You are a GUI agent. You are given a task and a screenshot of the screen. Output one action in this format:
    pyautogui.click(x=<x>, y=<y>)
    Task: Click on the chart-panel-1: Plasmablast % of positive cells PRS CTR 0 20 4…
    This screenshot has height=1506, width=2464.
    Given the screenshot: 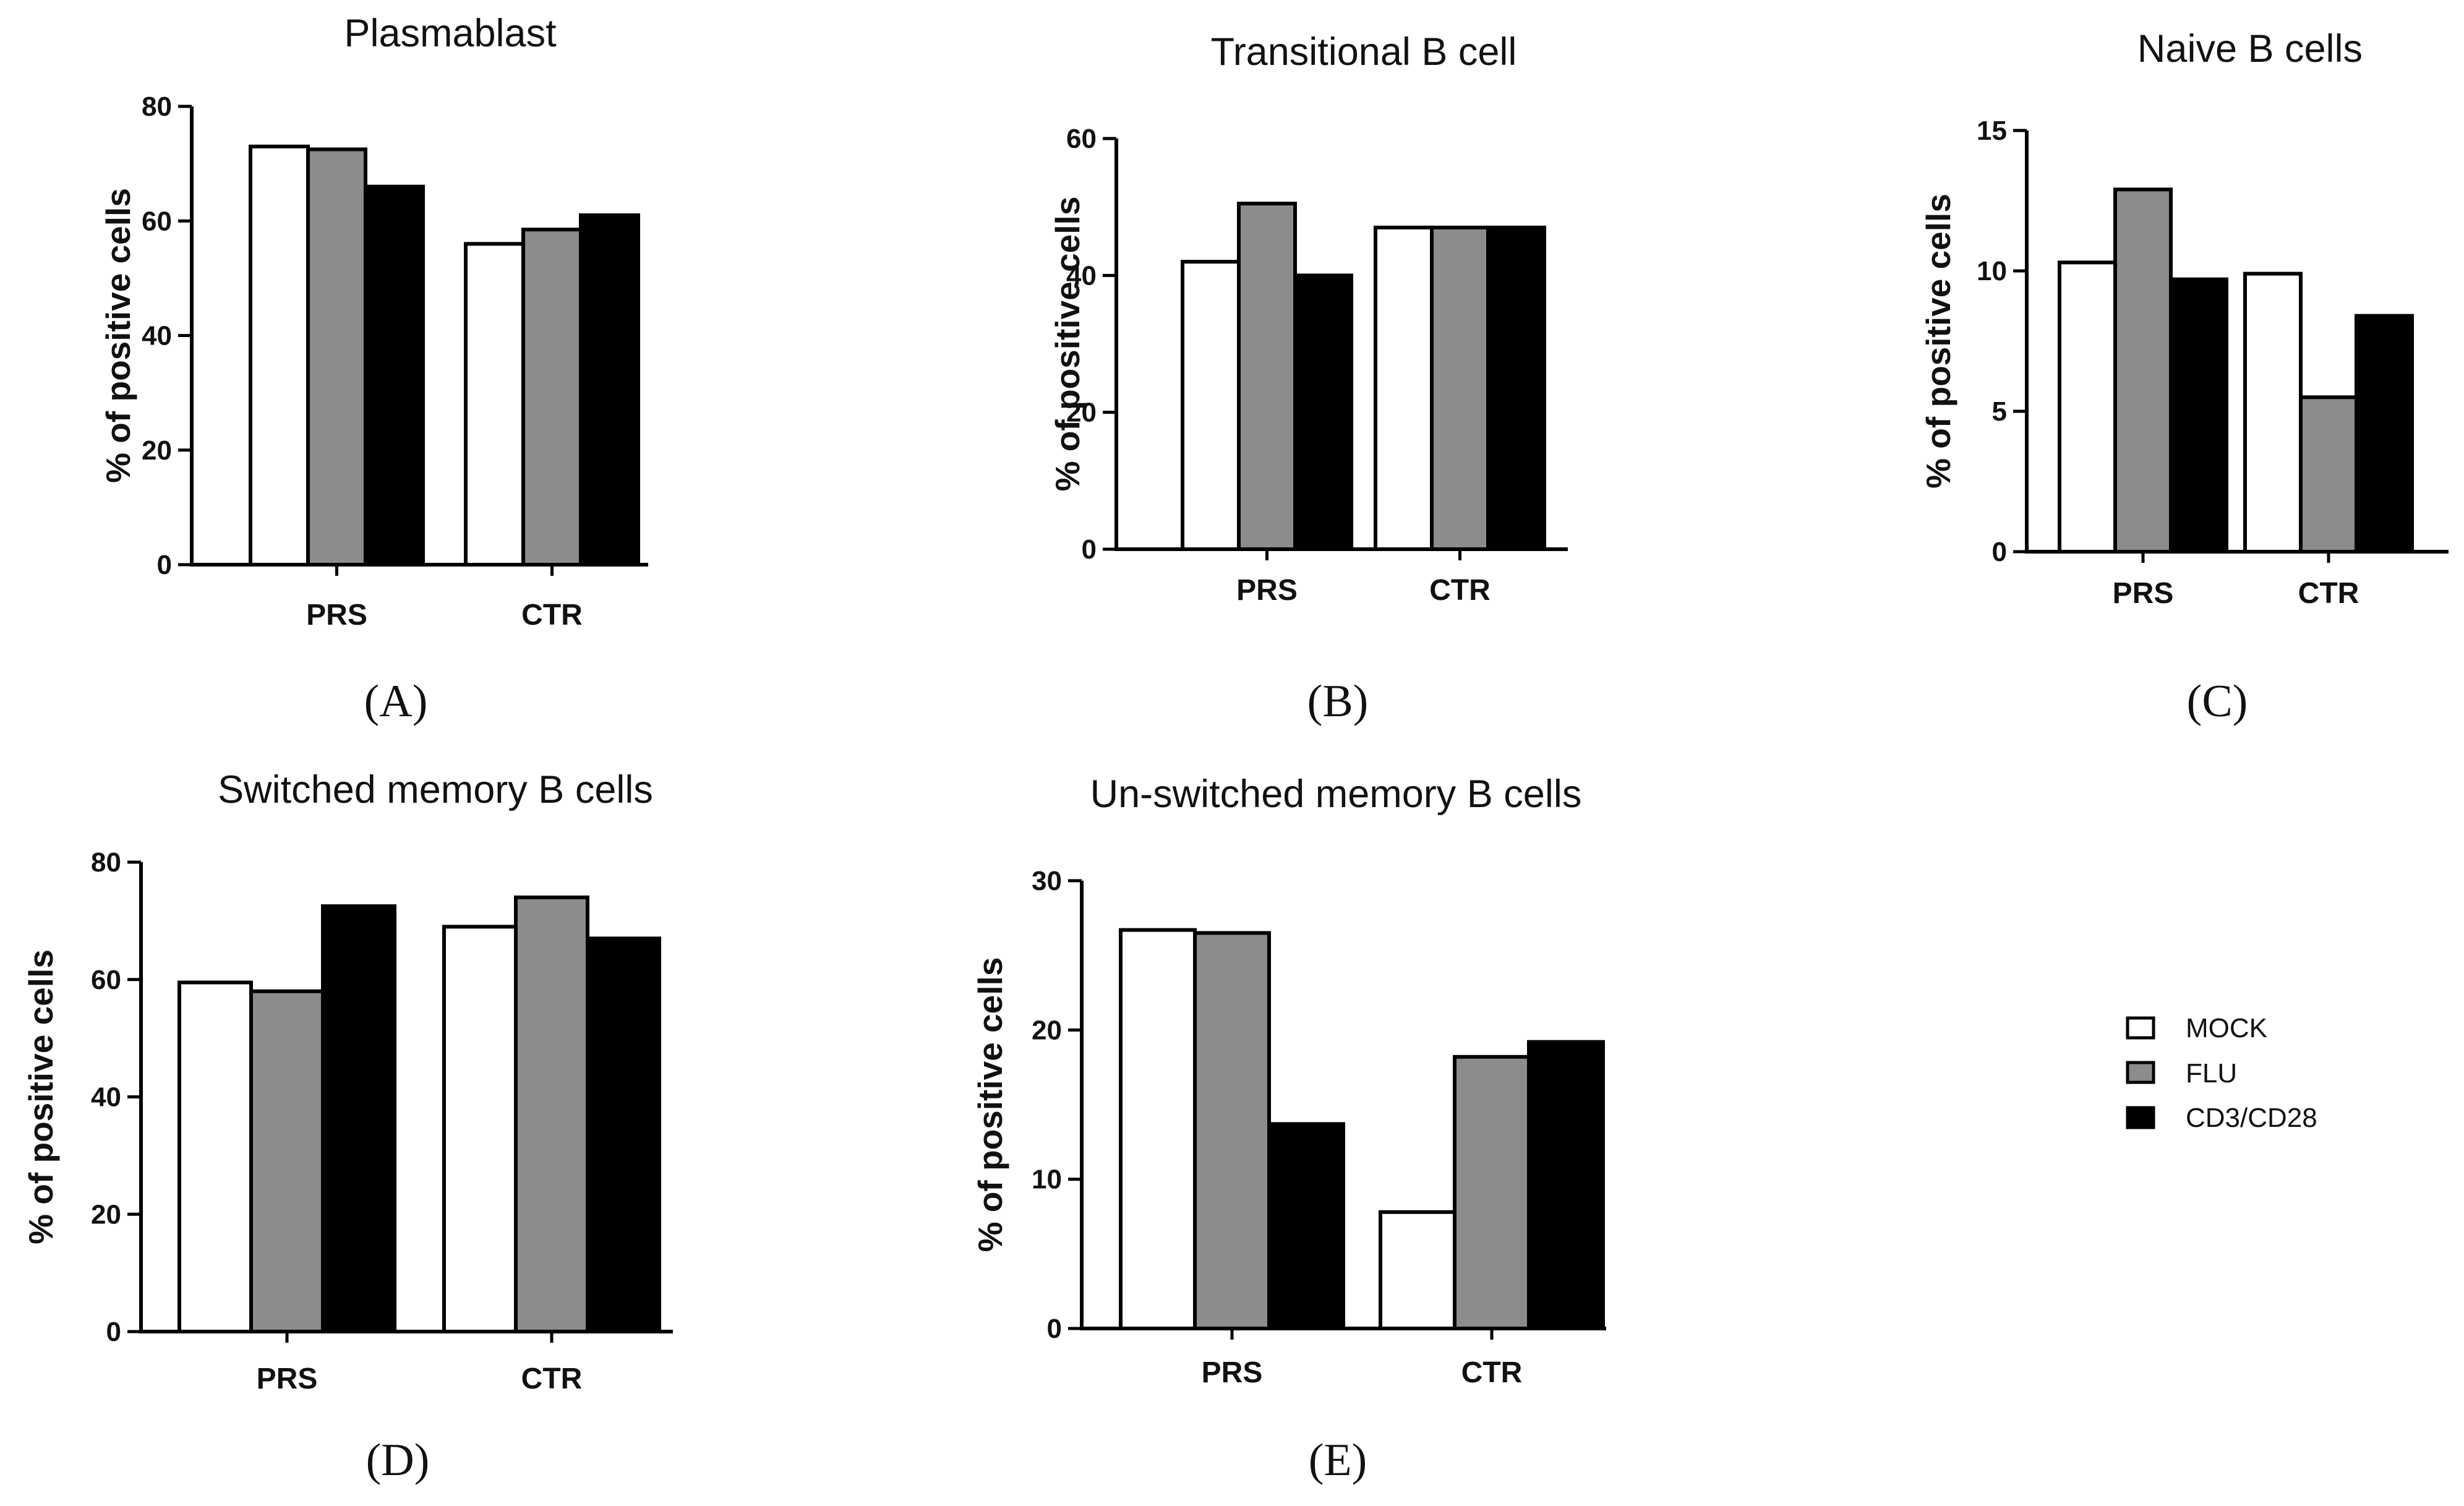 What is the action you would take?
    pyautogui.click(x=373, y=369)
    